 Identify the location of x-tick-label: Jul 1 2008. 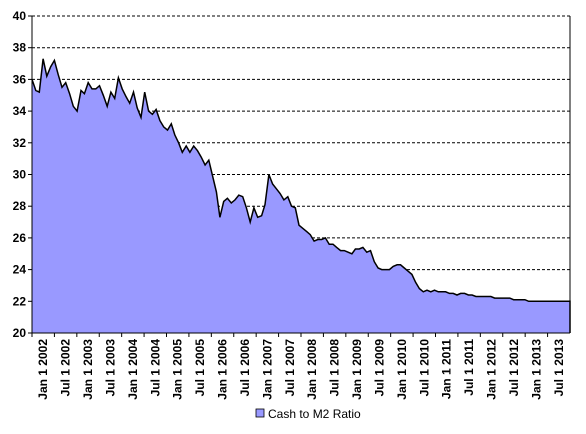
(335, 368).